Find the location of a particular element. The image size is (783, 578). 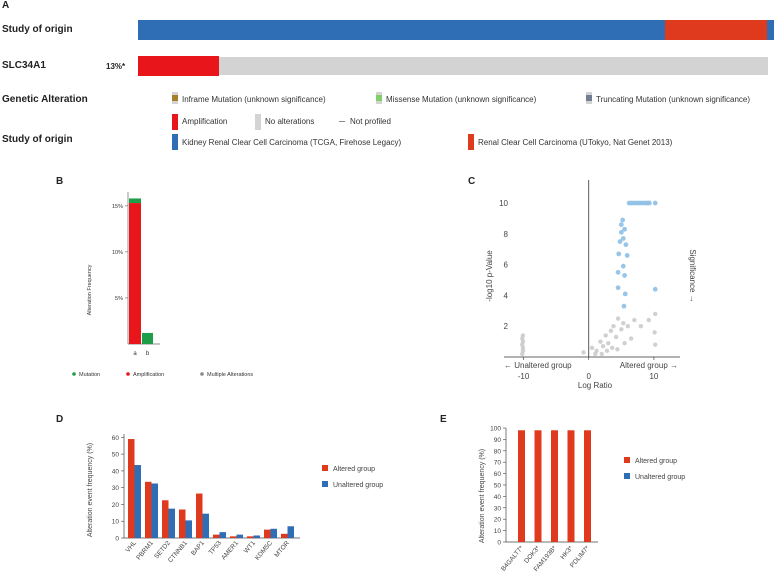

unaltered-bar-bap1 is located at coordinates (205, 525).